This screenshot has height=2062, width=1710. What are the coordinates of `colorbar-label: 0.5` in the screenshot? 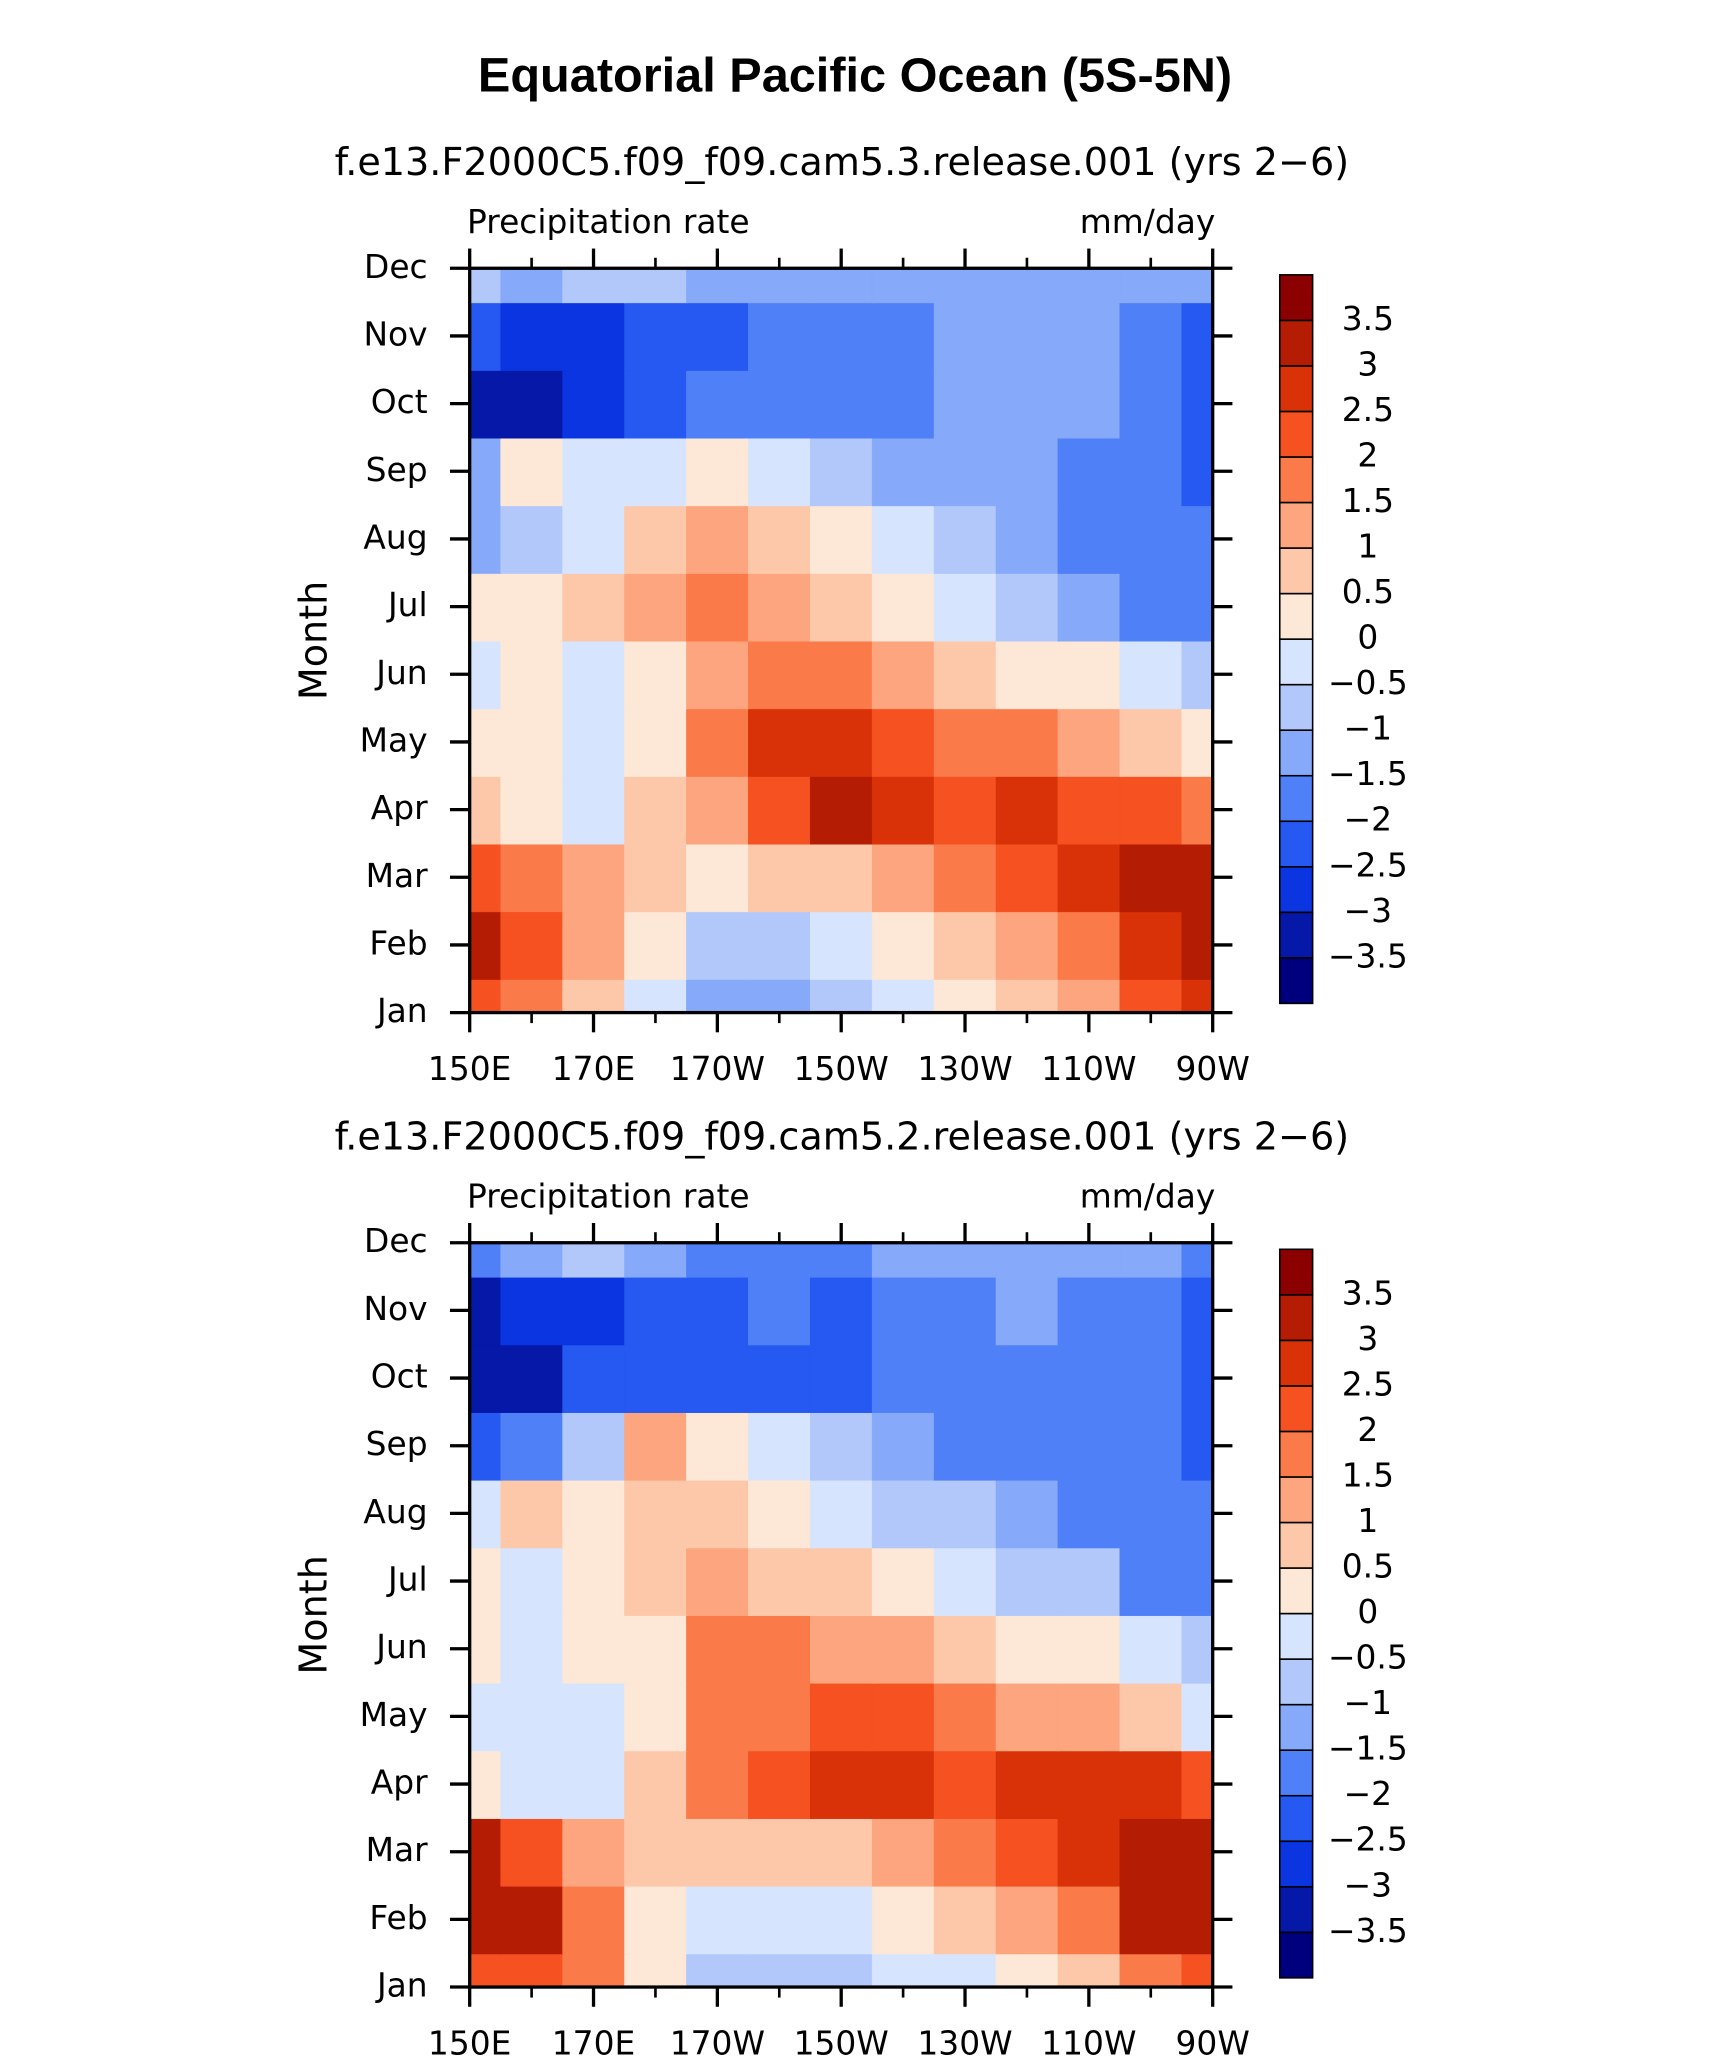 It's located at (1368, 1566).